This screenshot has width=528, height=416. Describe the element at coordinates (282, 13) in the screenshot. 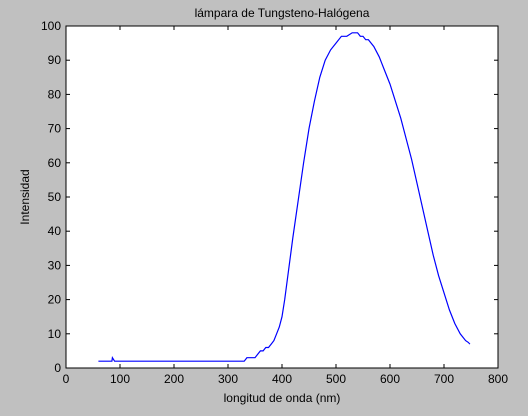

I see `chart-title: lámpara de Tungsteno-Halógena` at that location.